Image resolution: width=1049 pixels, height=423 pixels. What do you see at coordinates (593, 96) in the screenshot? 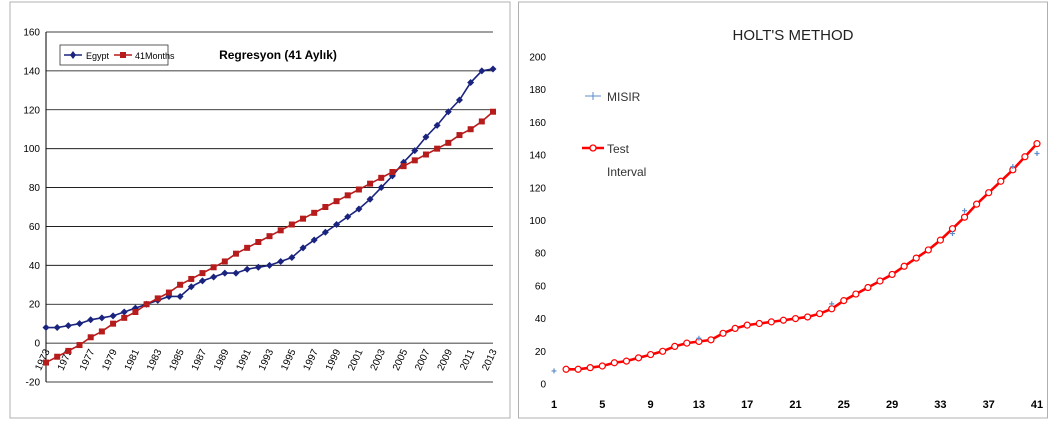
I see `legend-plus-marker` at bounding box center [593, 96].